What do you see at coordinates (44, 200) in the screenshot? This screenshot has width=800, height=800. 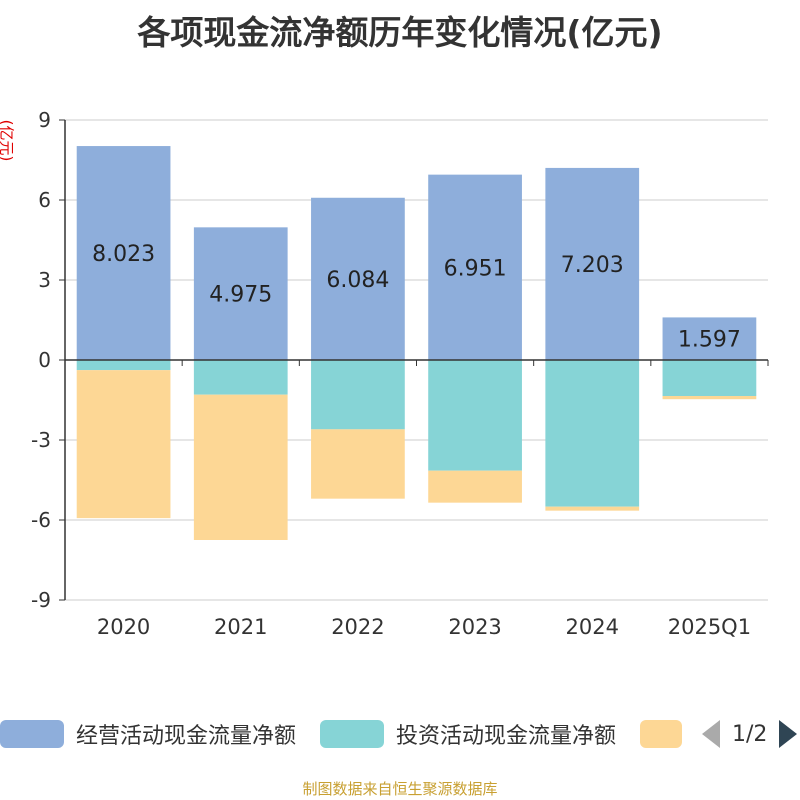 I see `y-tick-label: 6` at bounding box center [44, 200].